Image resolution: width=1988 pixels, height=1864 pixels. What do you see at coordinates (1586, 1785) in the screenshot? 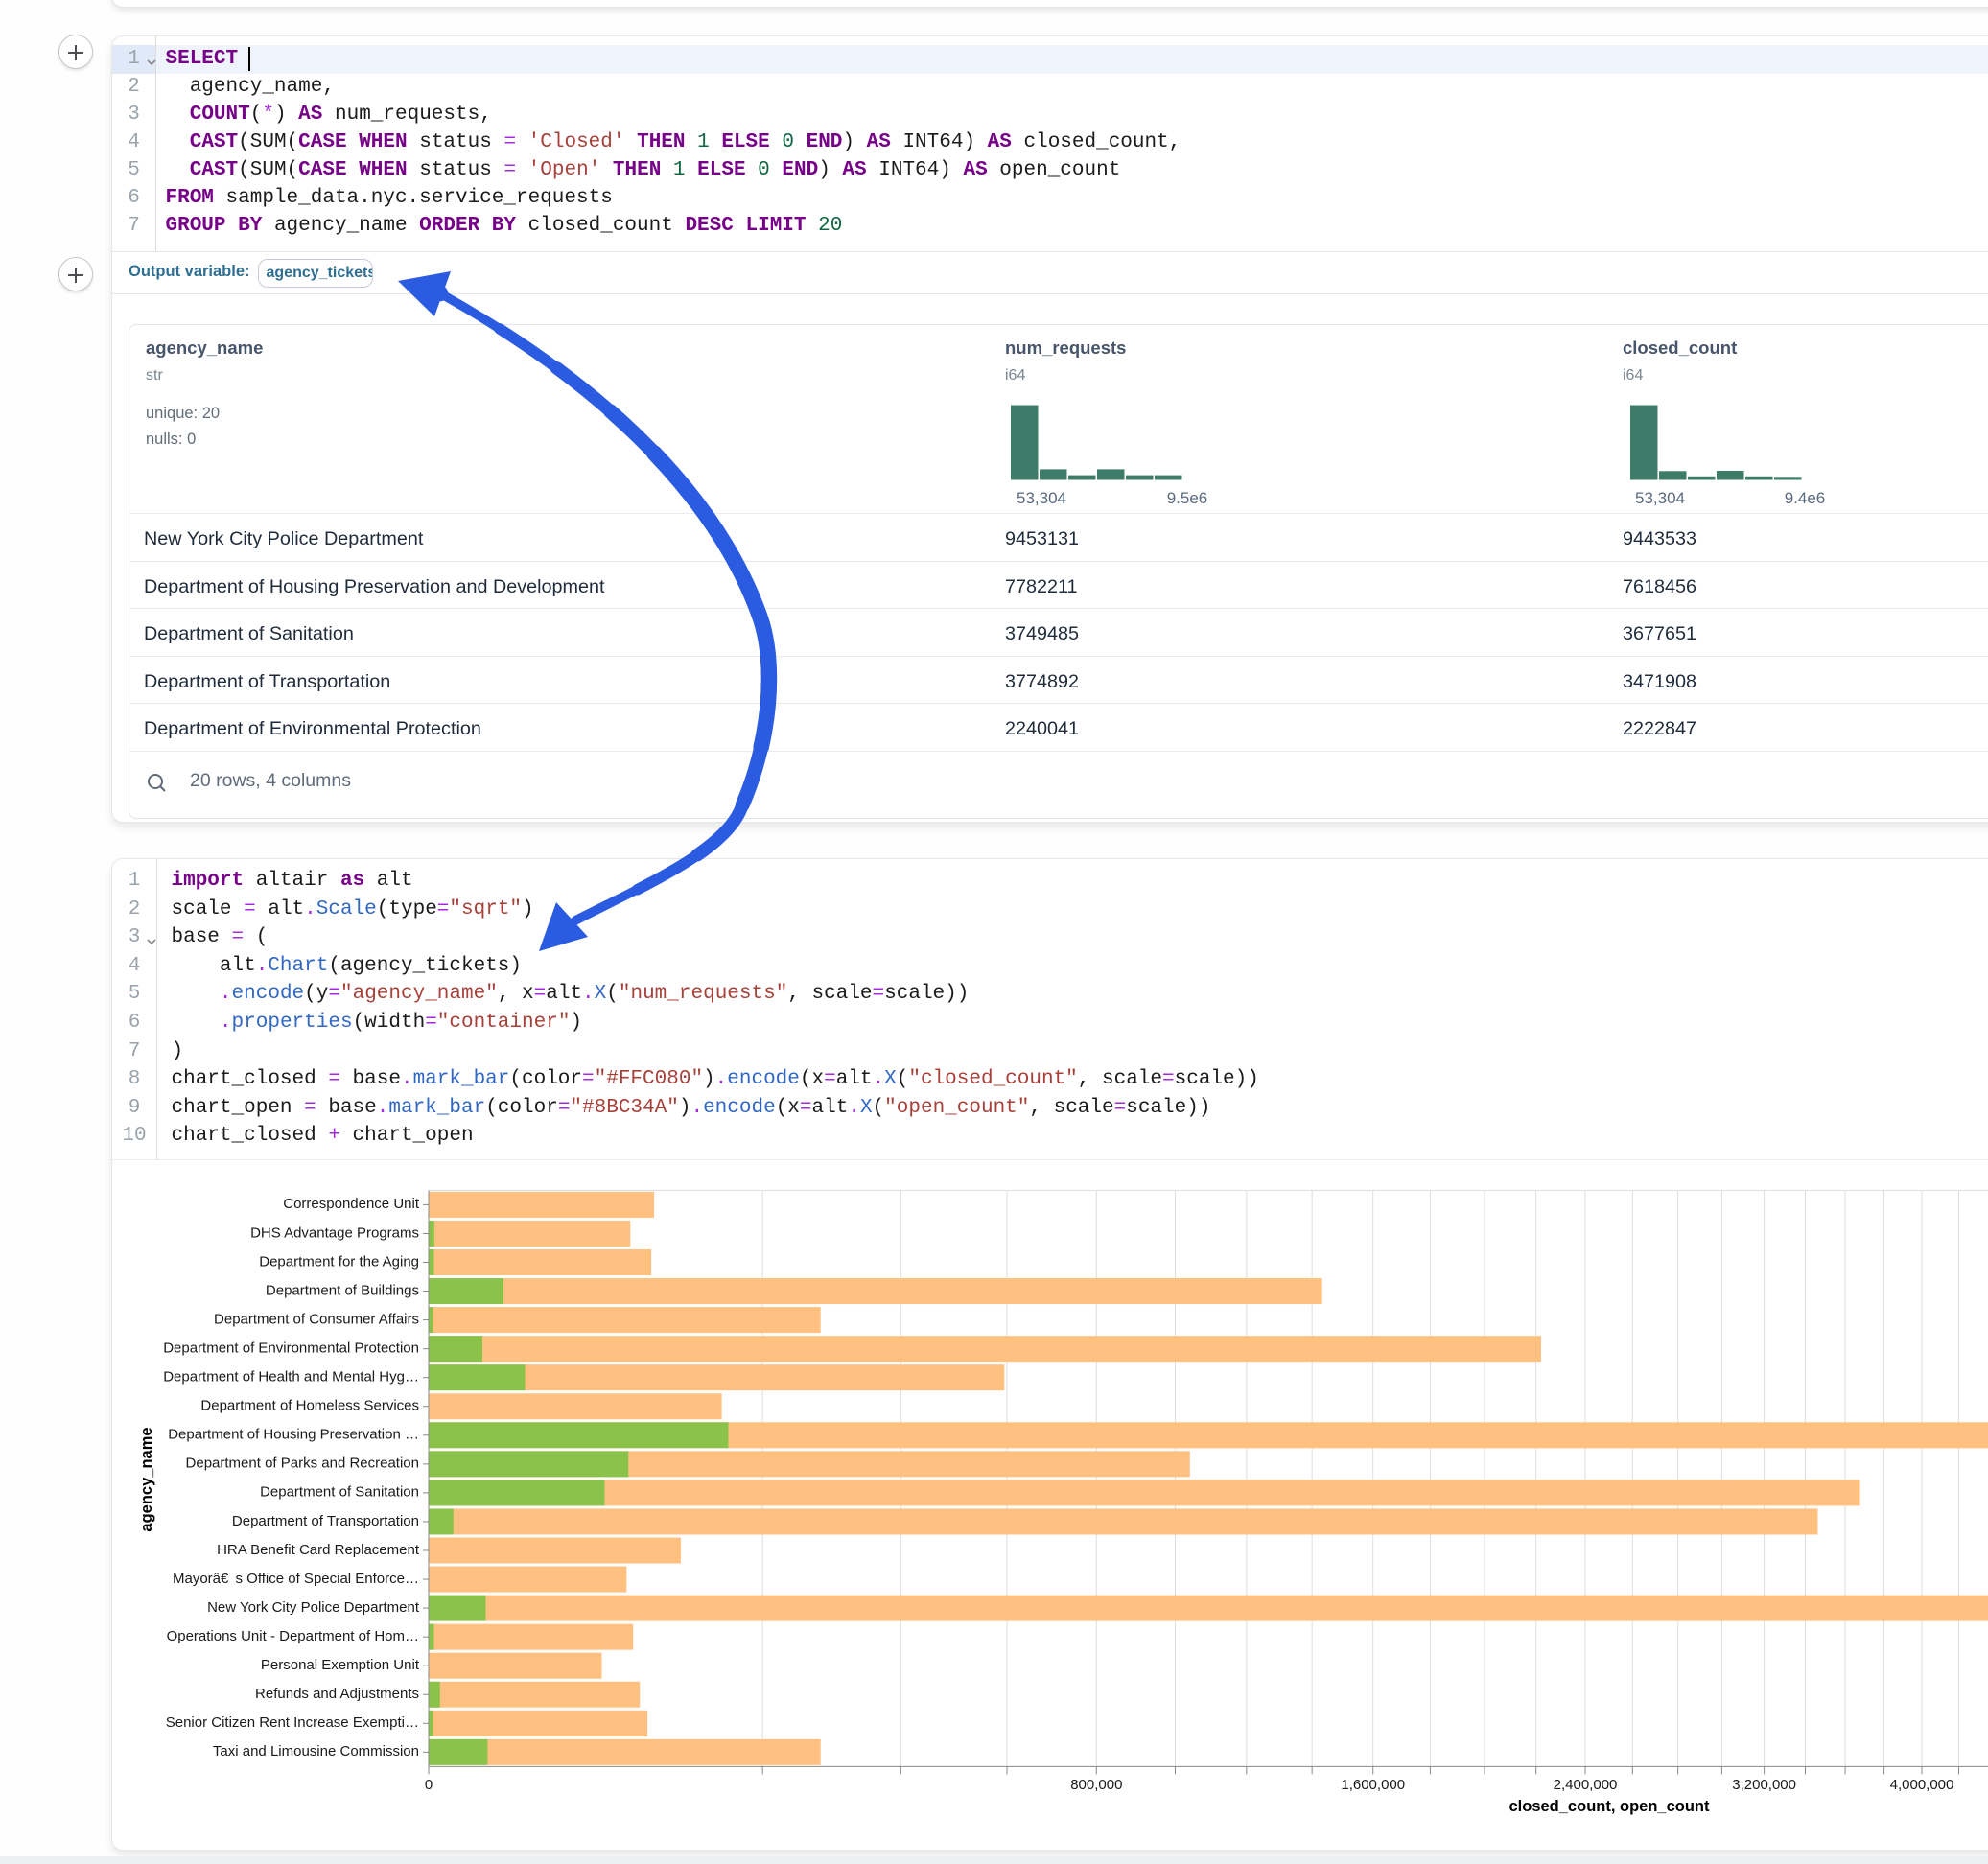
I see `svg-text: 2,400,000` at bounding box center [1586, 1785].